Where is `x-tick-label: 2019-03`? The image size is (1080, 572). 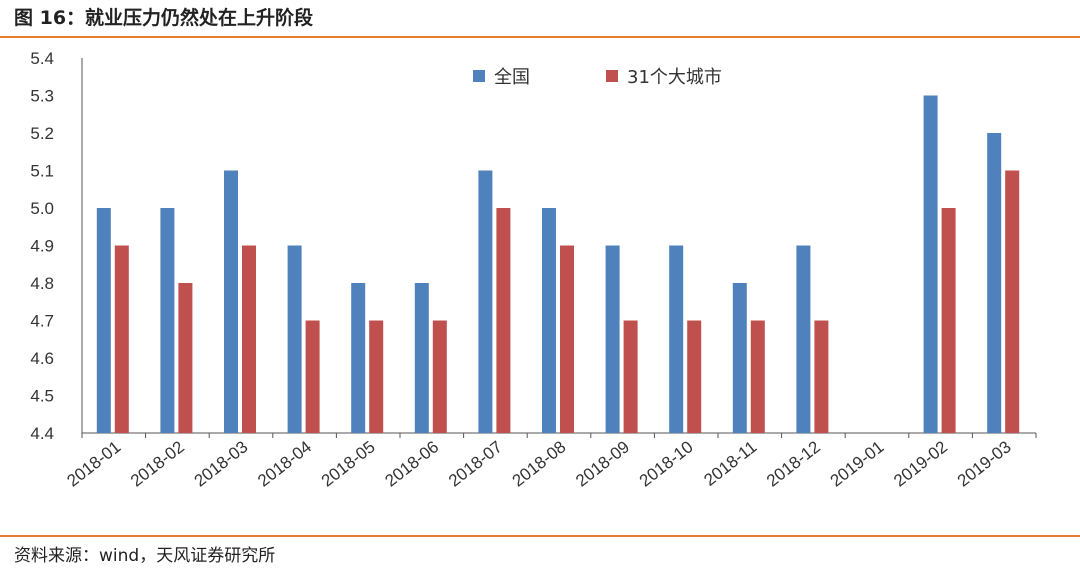
x-tick-label: 2019-03 is located at coordinates (984, 463).